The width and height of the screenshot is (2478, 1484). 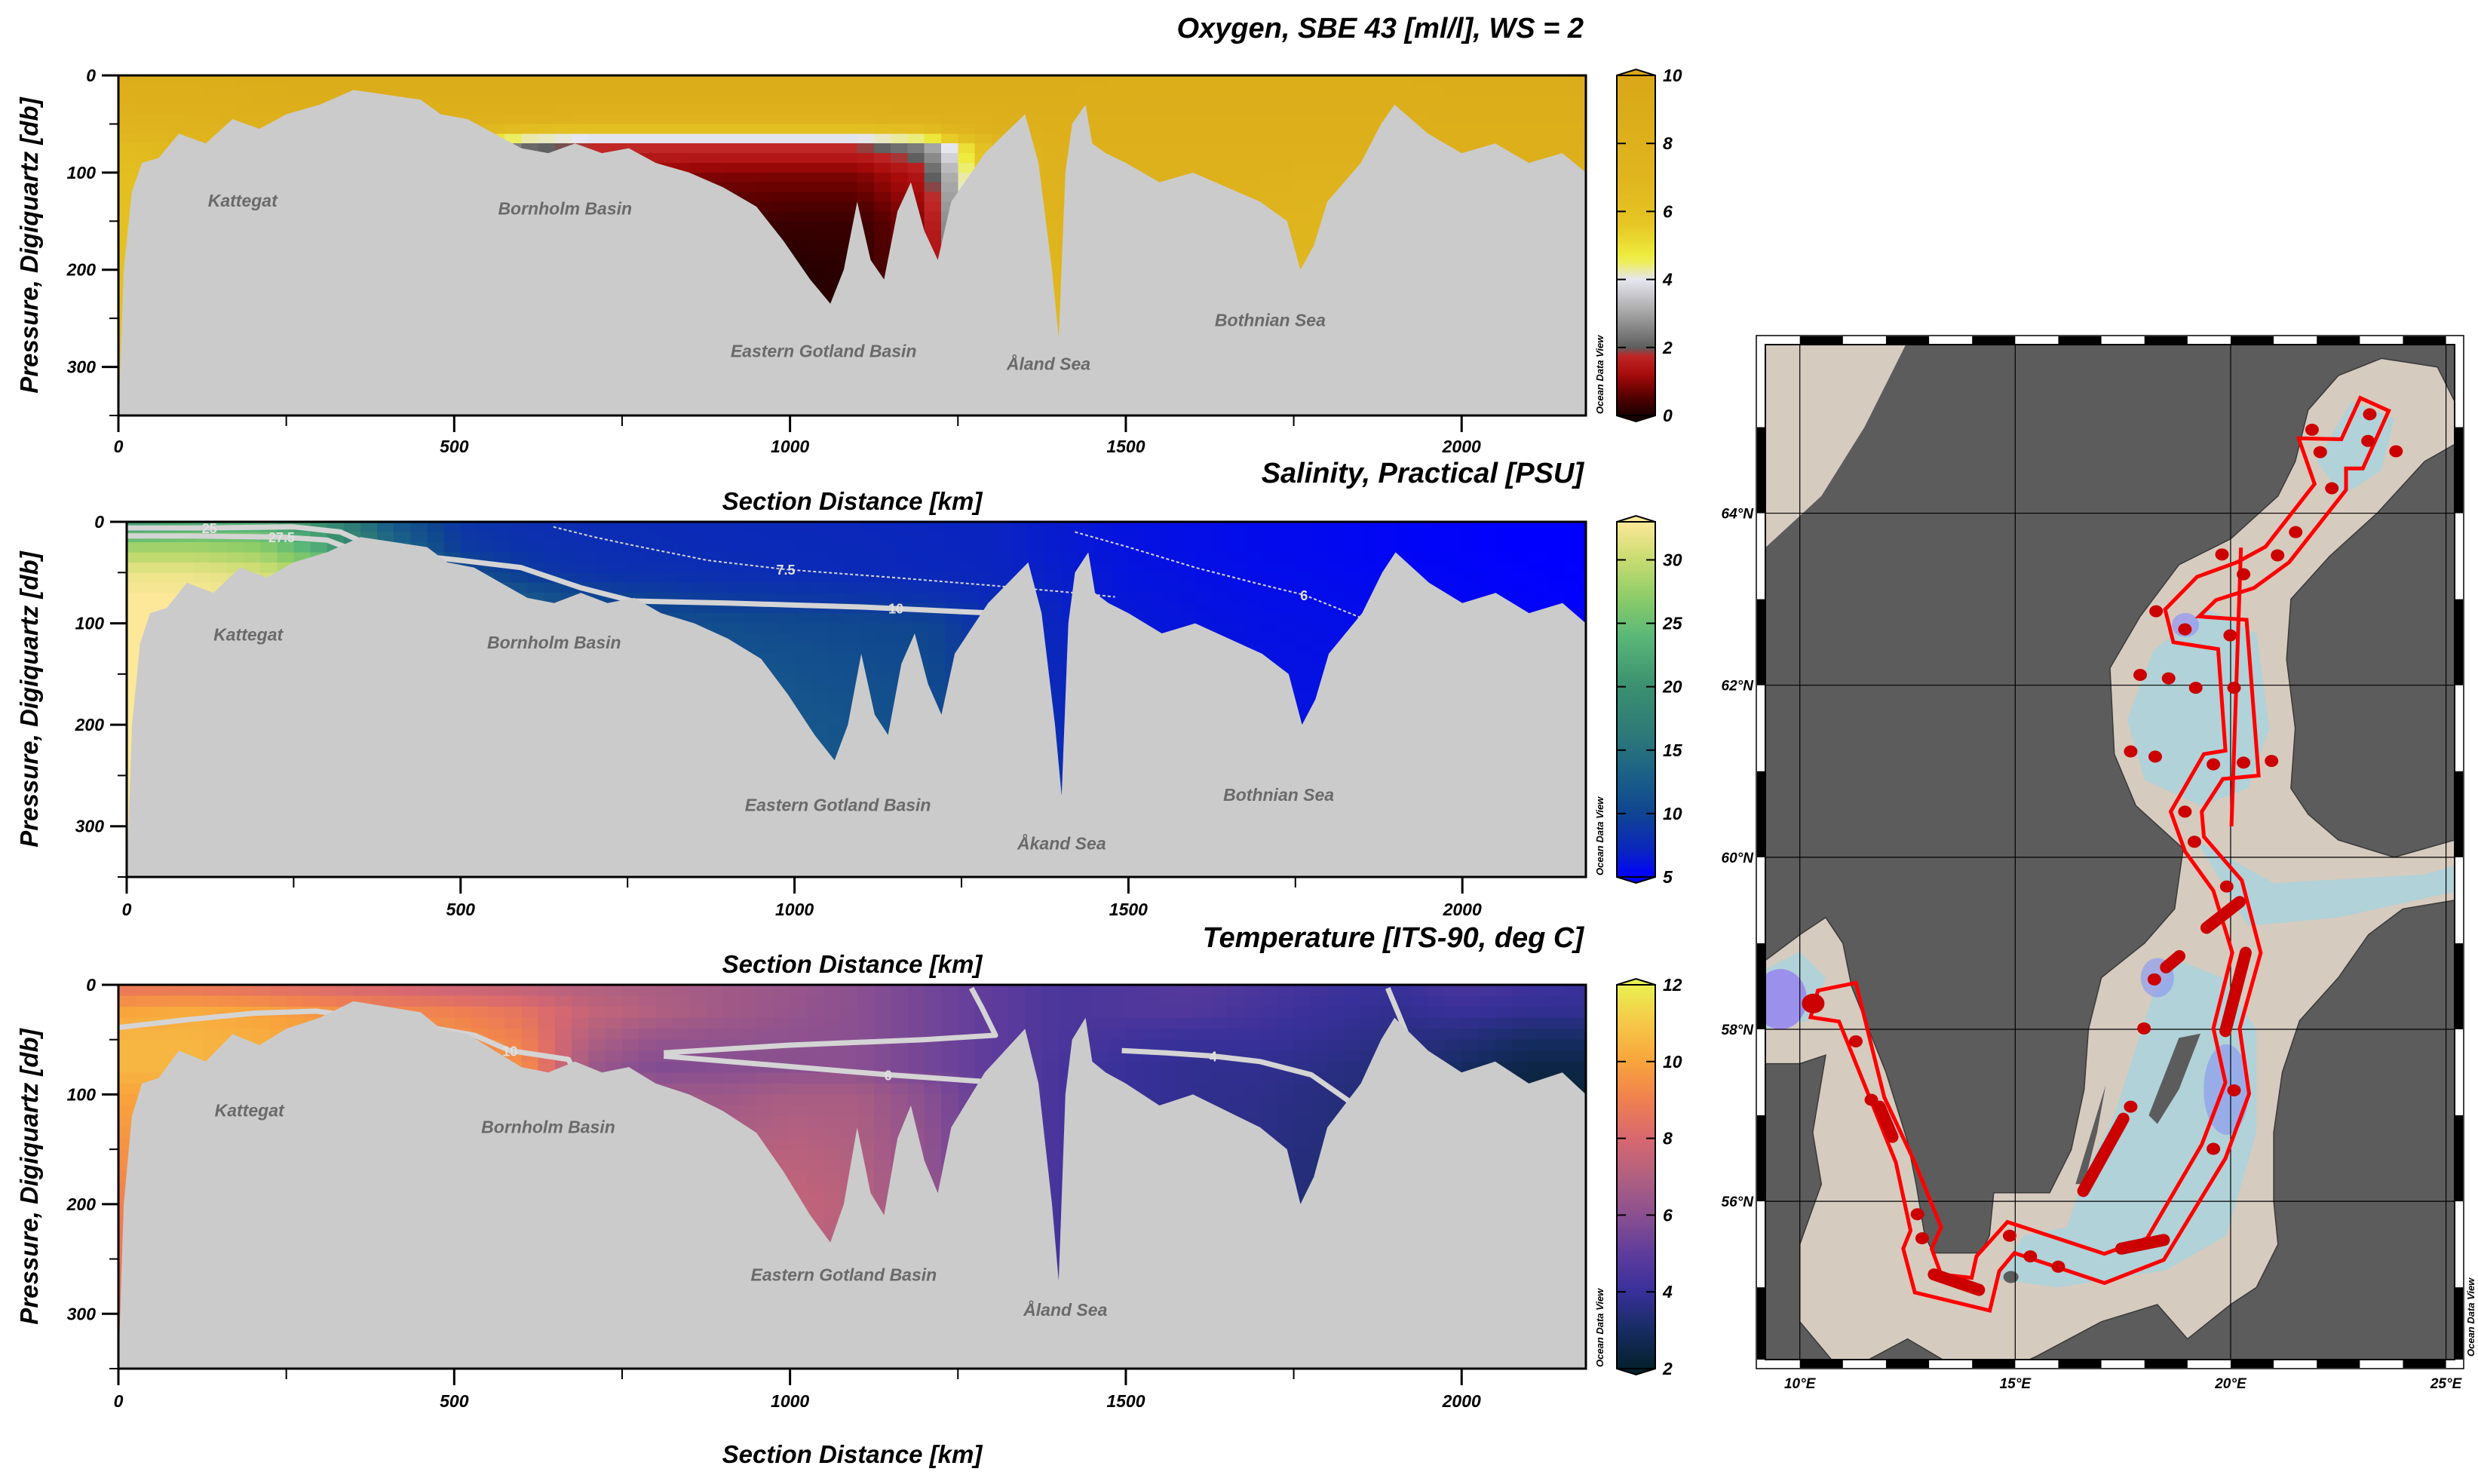 What do you see at coordinates (1672, 75) in the screenshot?
I see `colorbar-tick-label: 10` at bounding box center [1672, 75].